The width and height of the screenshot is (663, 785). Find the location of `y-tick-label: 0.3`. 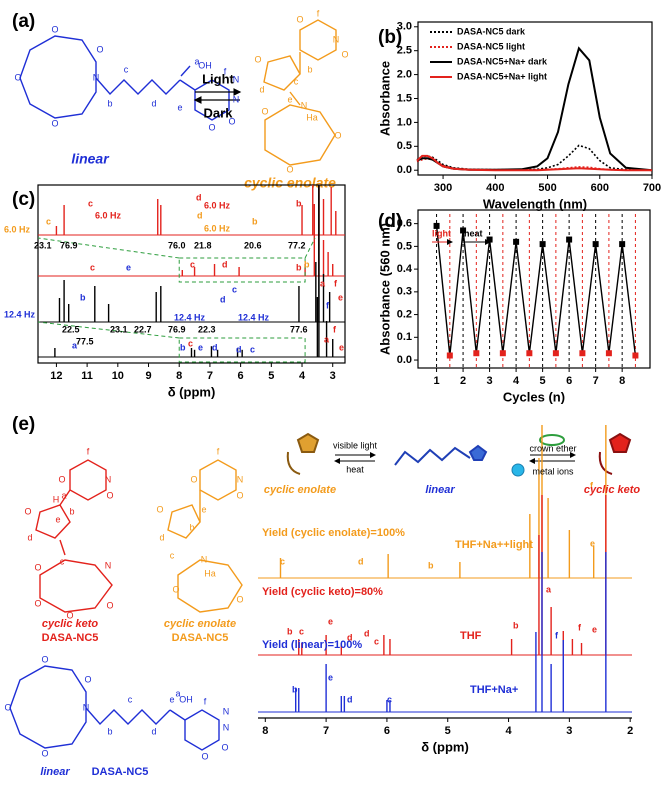

y-tick-label: 0.3 is located at coordinates (404, 292).